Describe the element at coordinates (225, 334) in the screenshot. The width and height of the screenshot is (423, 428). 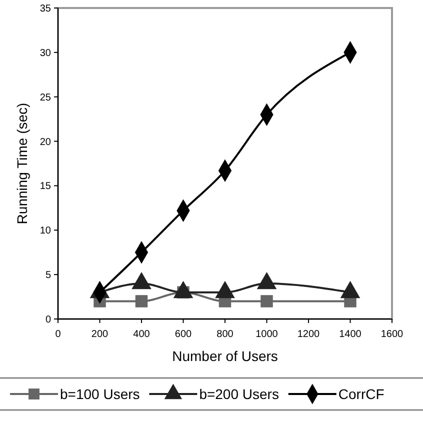
I see `x-tick-label: 800` at that location.